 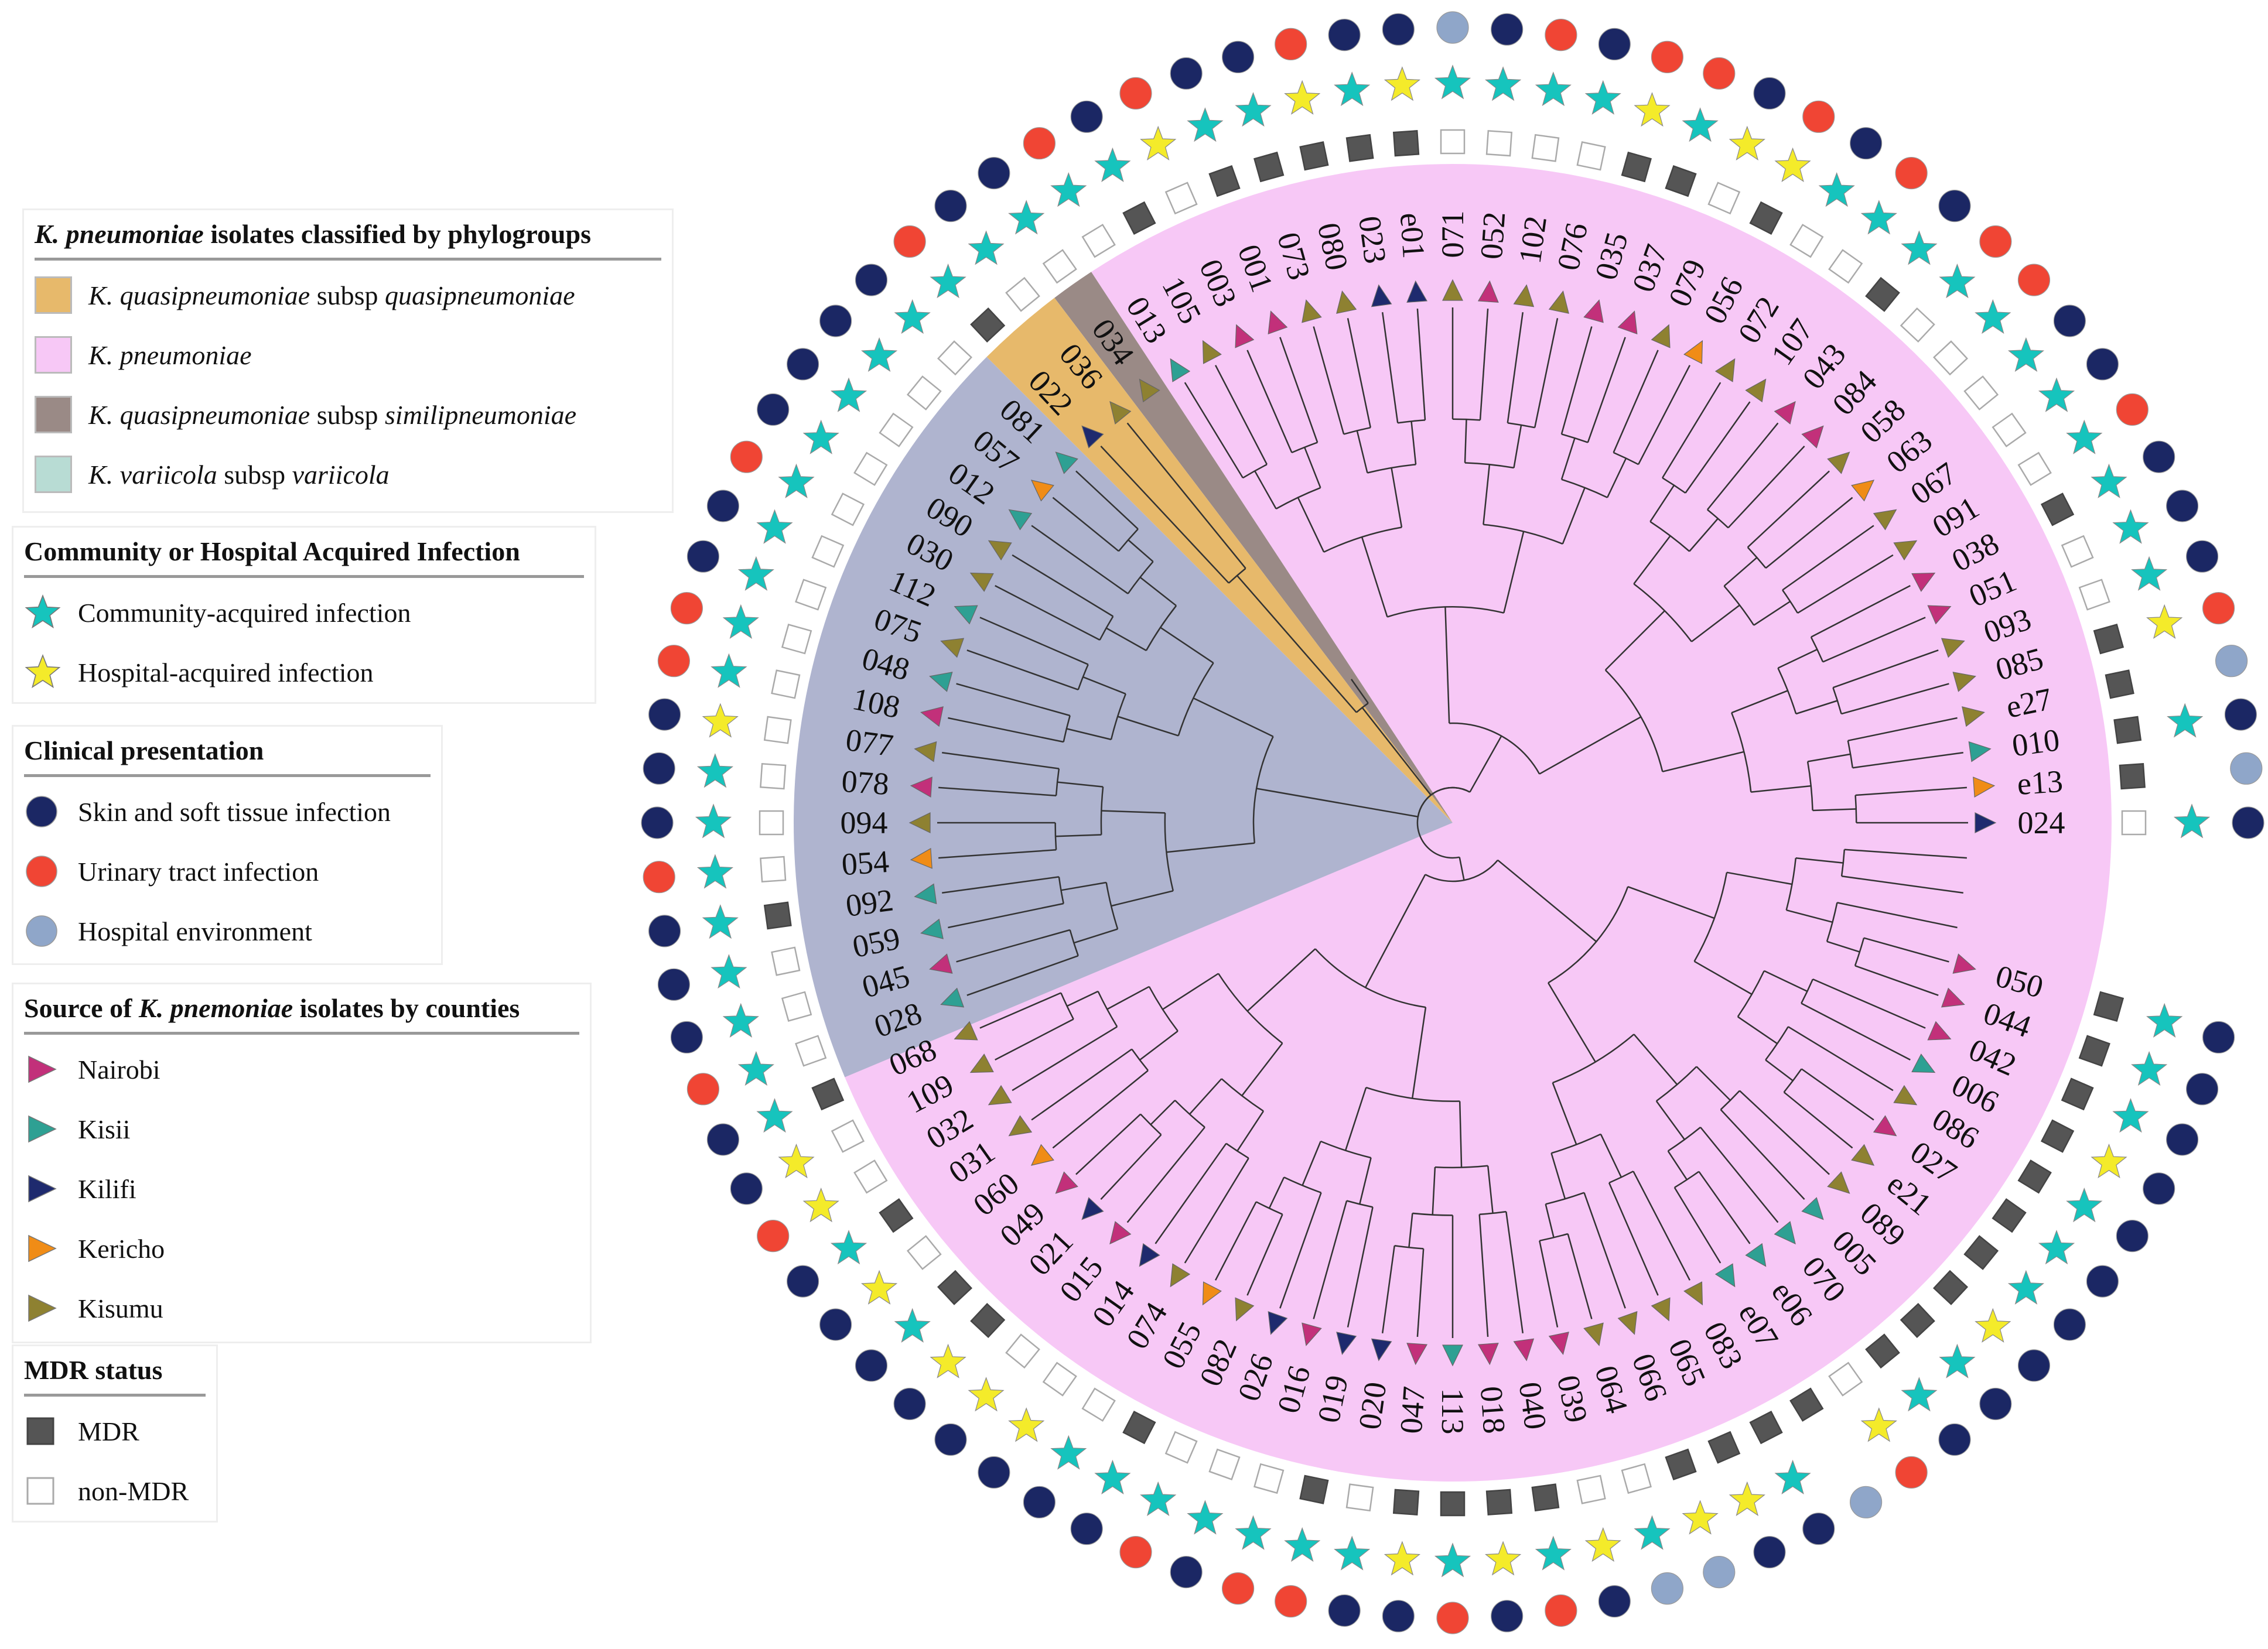 I want to click on legend-mdr-title: MDR status, so click(x=115, y=1375).